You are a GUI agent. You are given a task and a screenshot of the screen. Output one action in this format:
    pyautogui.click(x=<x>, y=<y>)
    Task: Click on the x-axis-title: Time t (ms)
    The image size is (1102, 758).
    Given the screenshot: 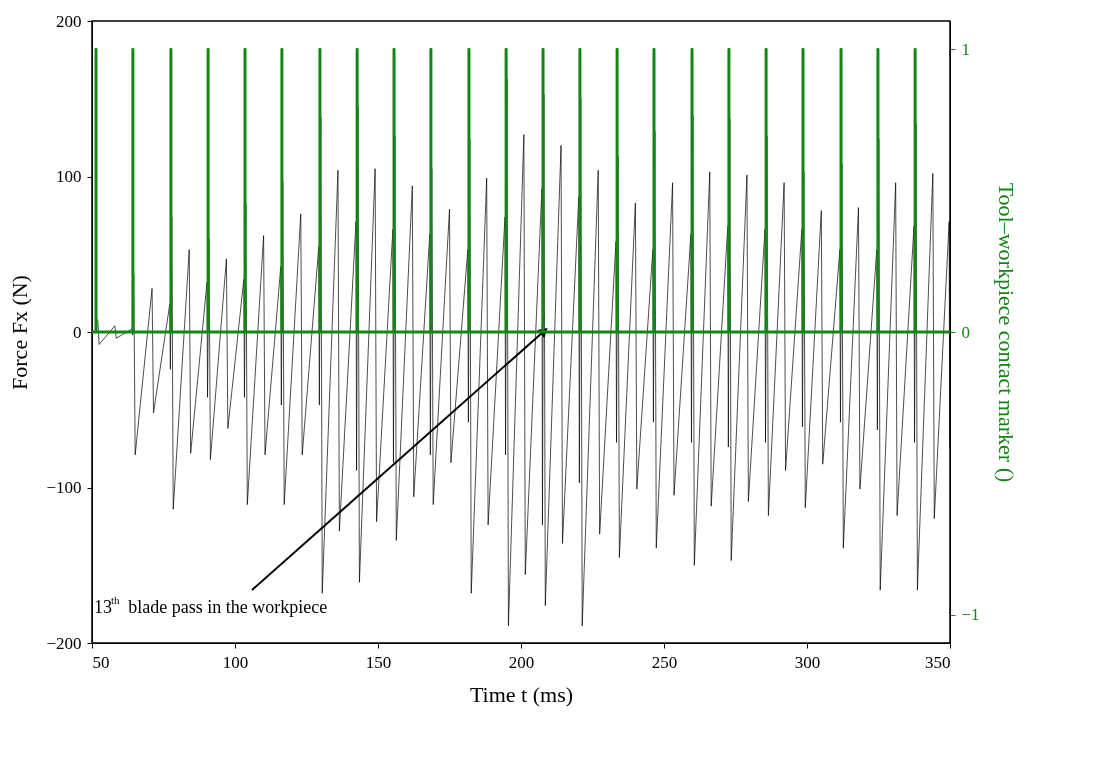 What is the action you would take?
    pyautogui.click(x=521, y=694)
    